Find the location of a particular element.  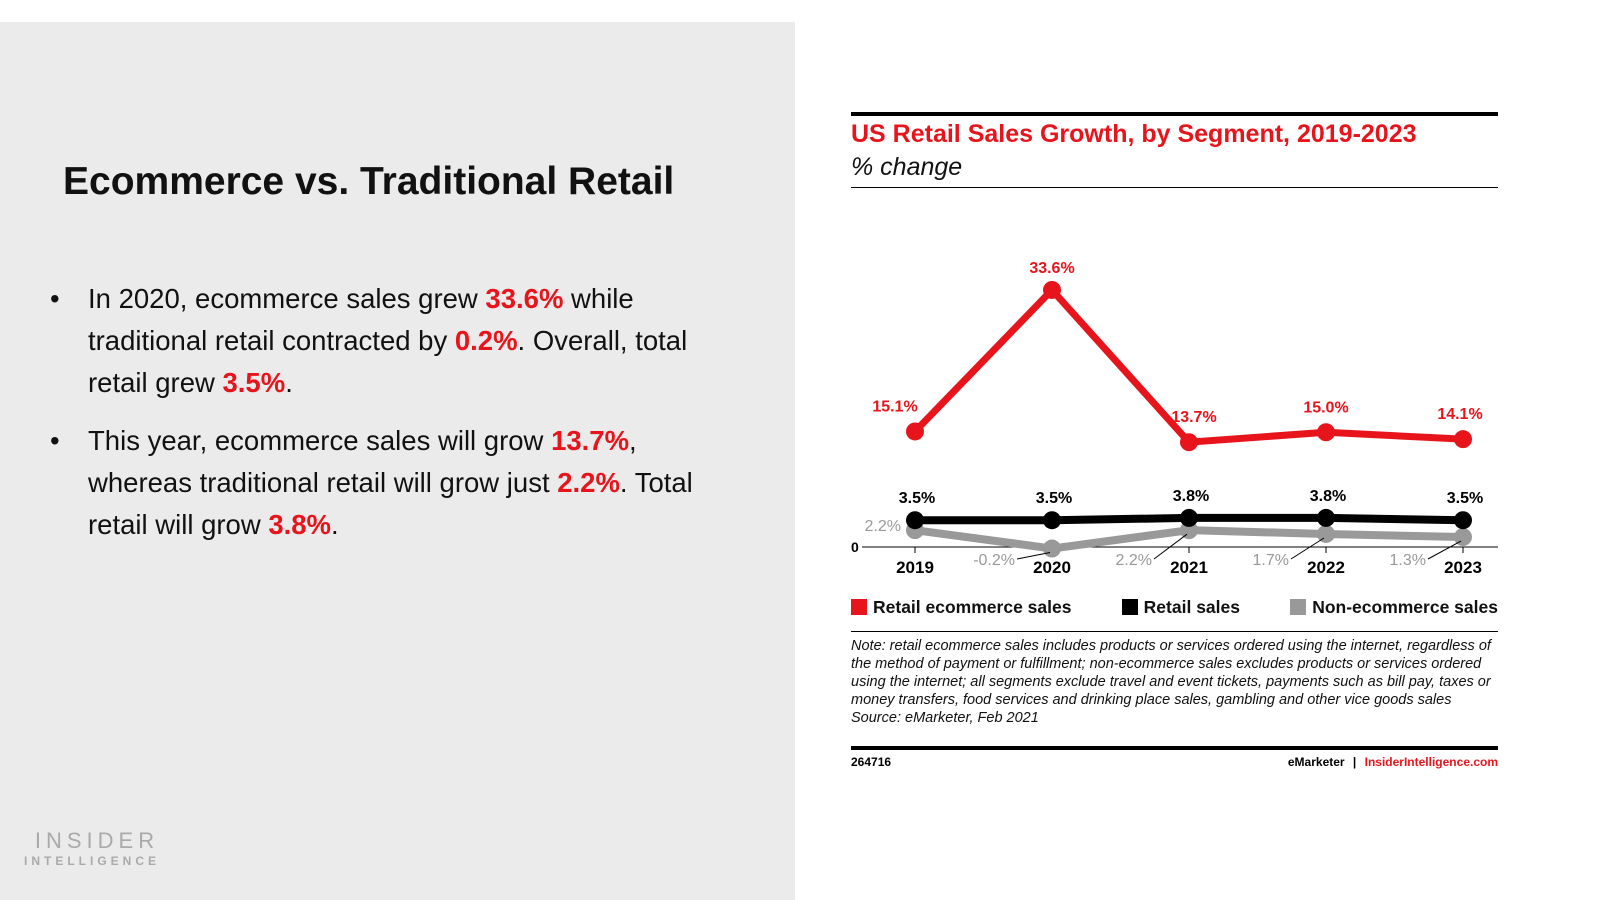

x-tick-label: 2022 is located at coordinates (1326, 567).